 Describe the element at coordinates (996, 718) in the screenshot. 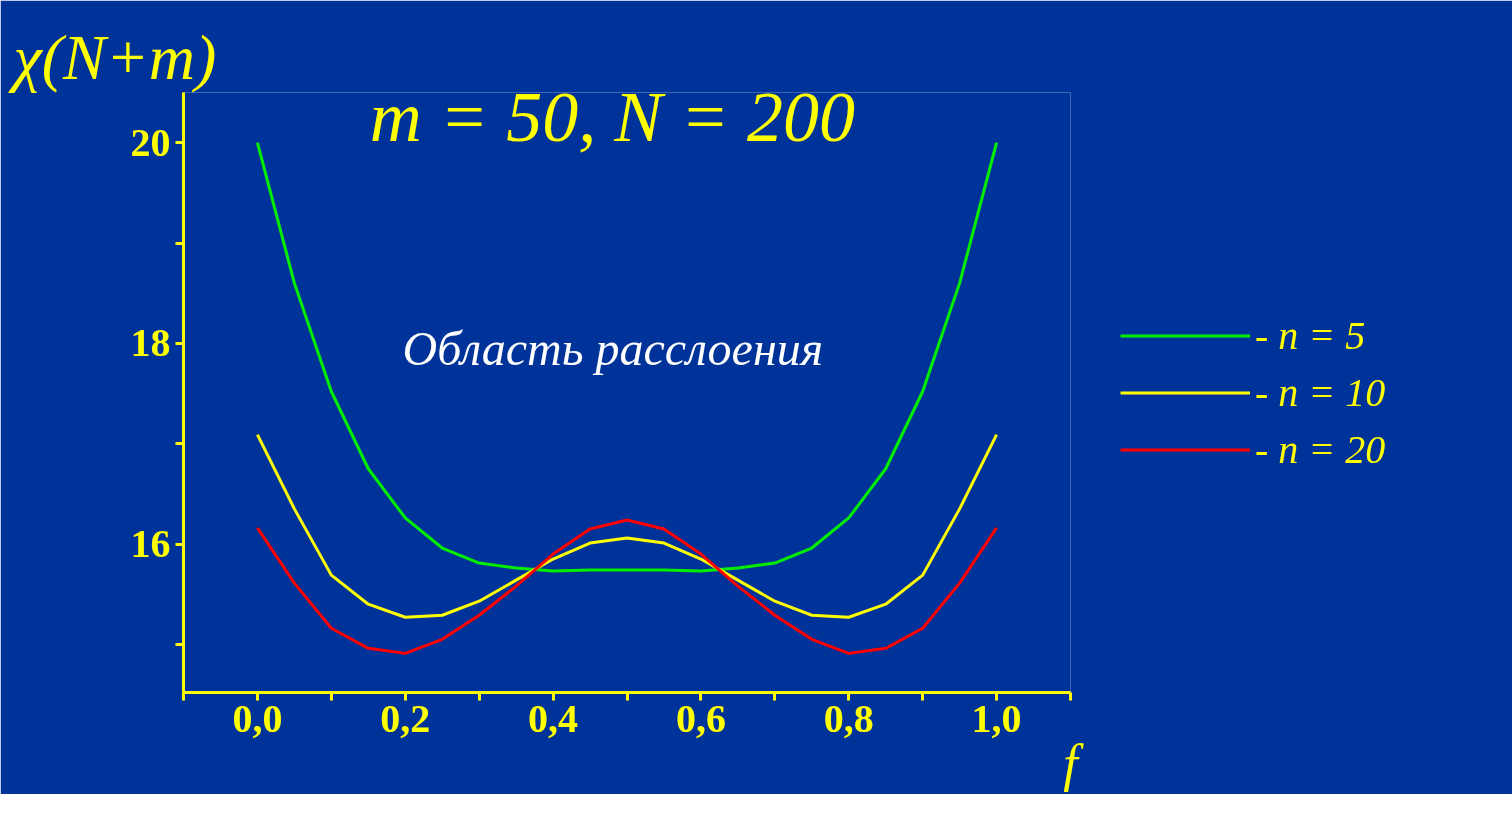

I see `x-tick-label: 1,0` at that location.